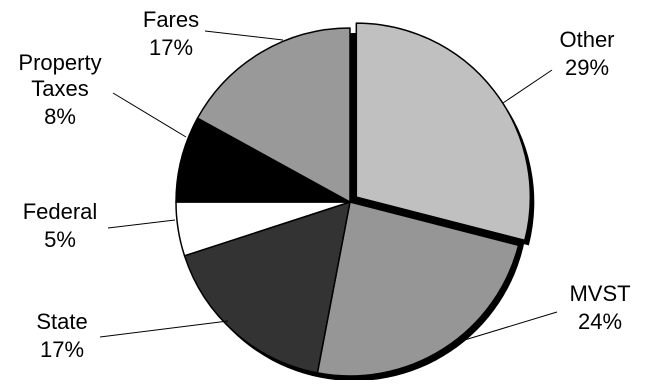 The height and width of the screenshot is (385, 645). I want to click on slice-value-mvst: 24%, so click(600, 321).